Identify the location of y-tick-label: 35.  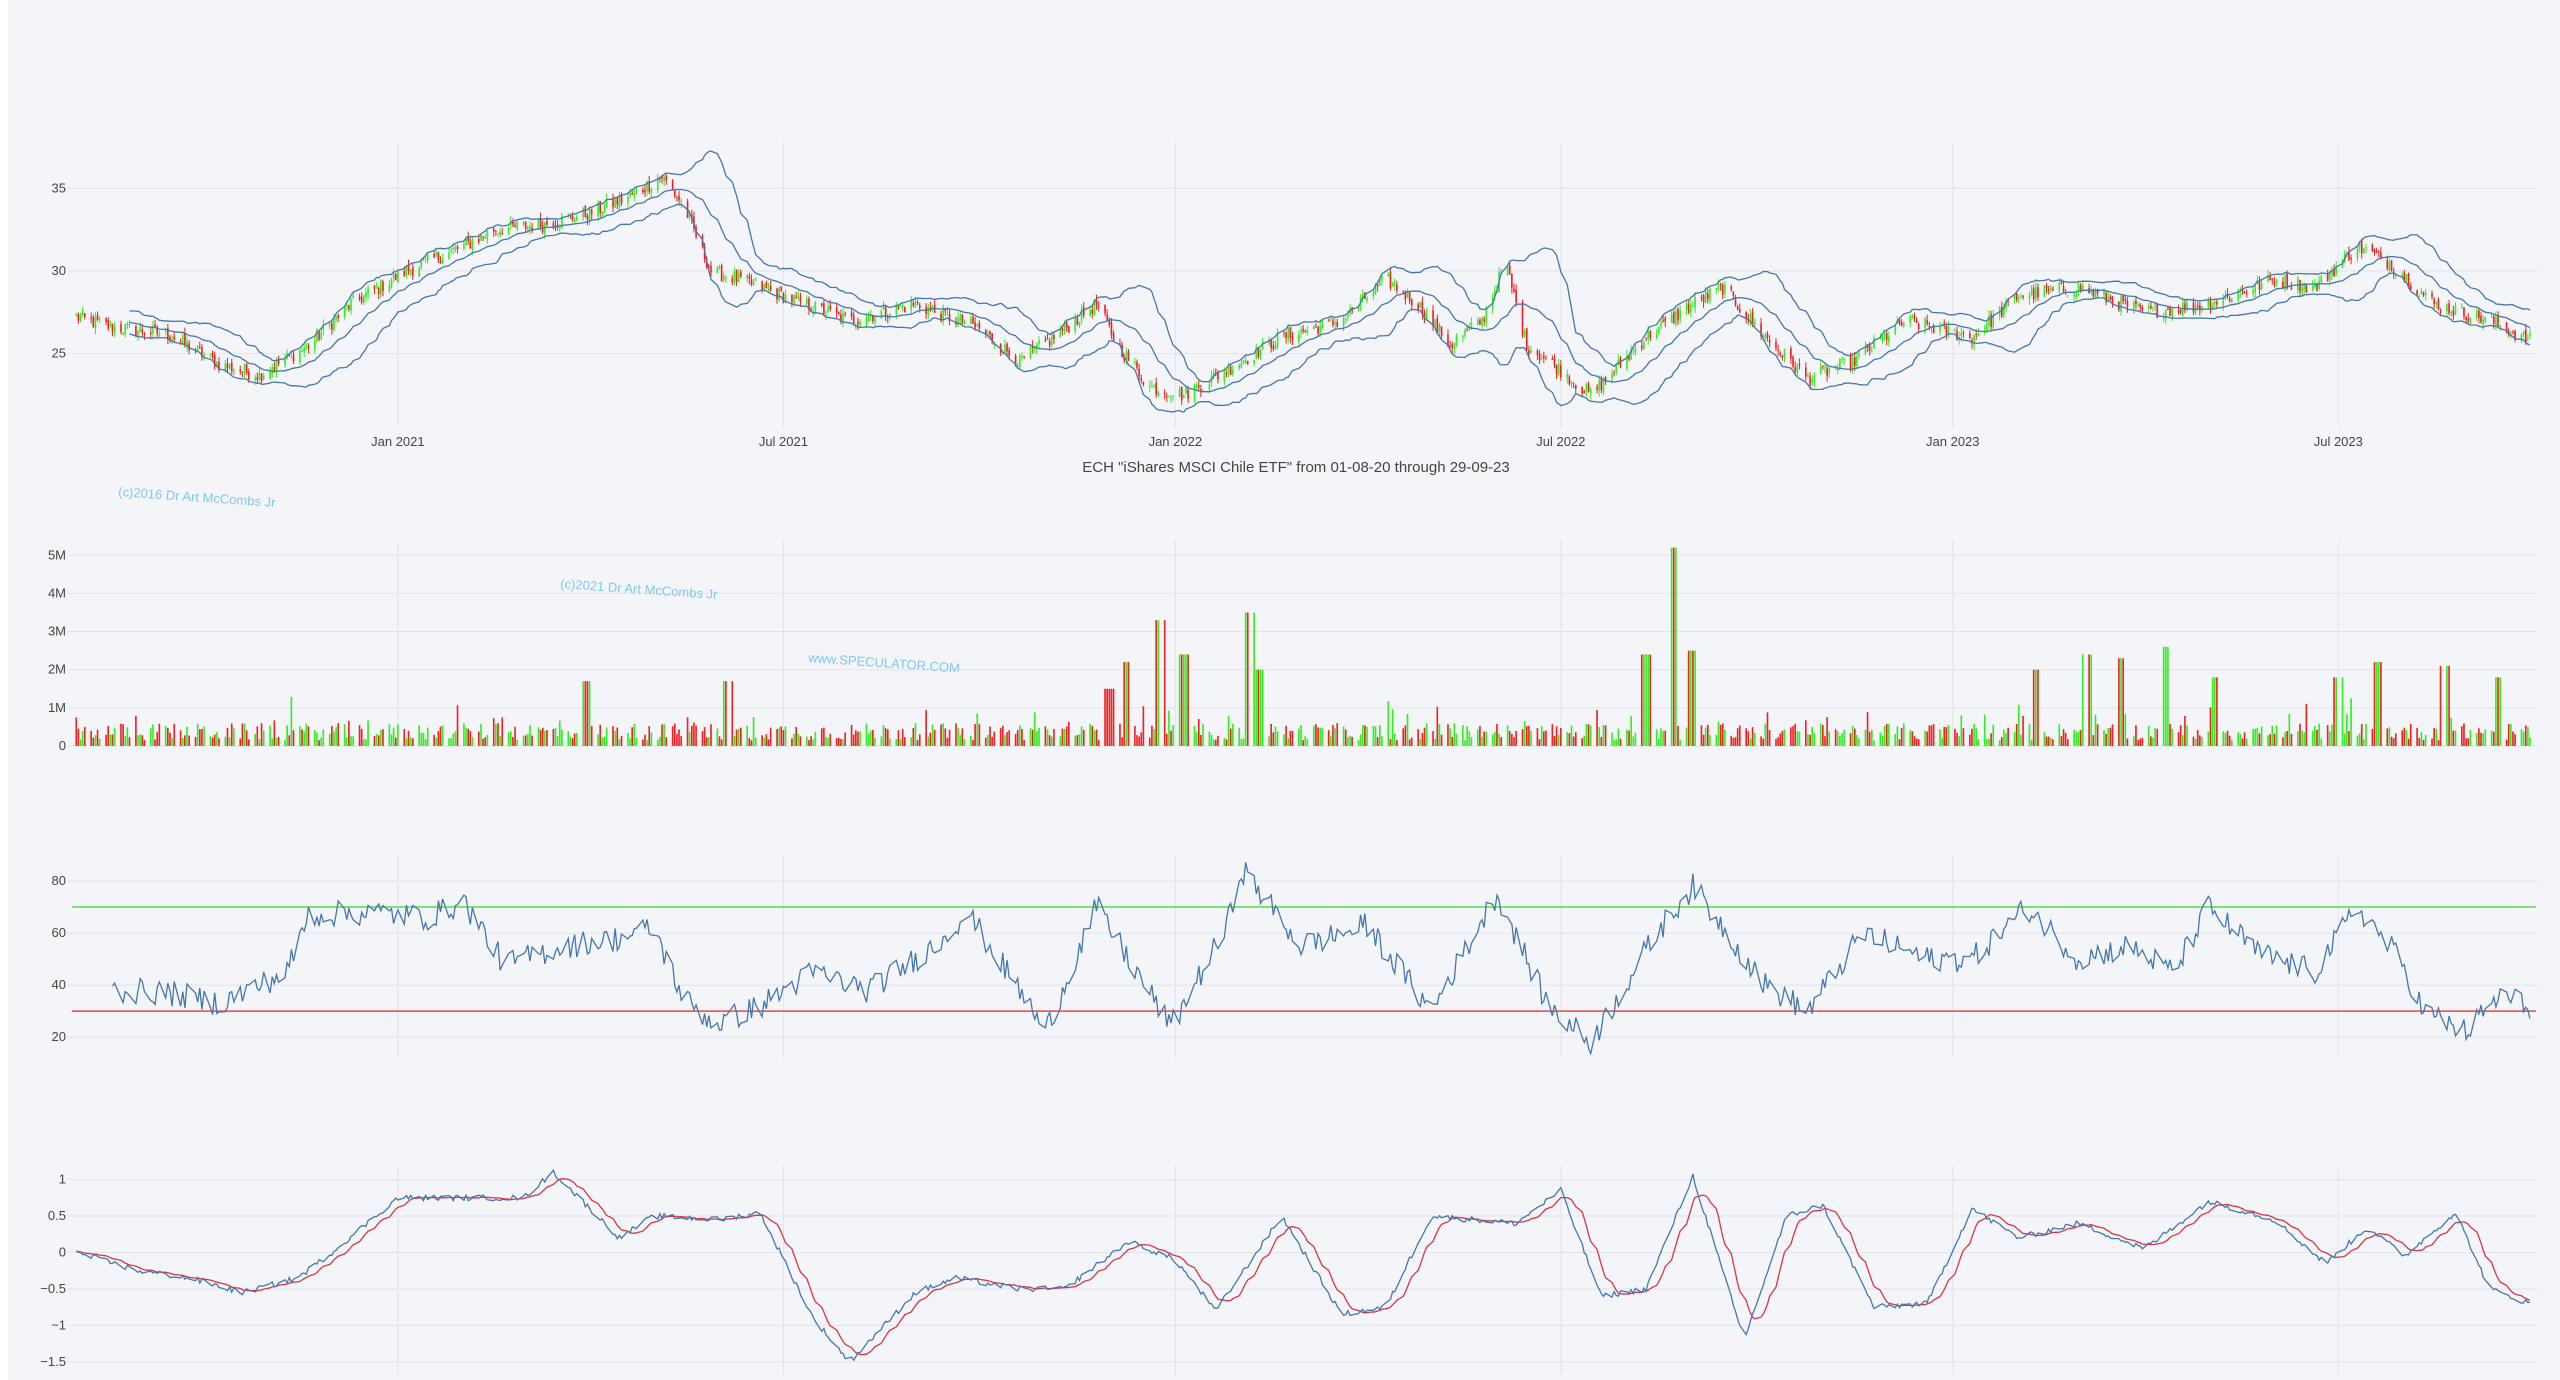
(59, 187).